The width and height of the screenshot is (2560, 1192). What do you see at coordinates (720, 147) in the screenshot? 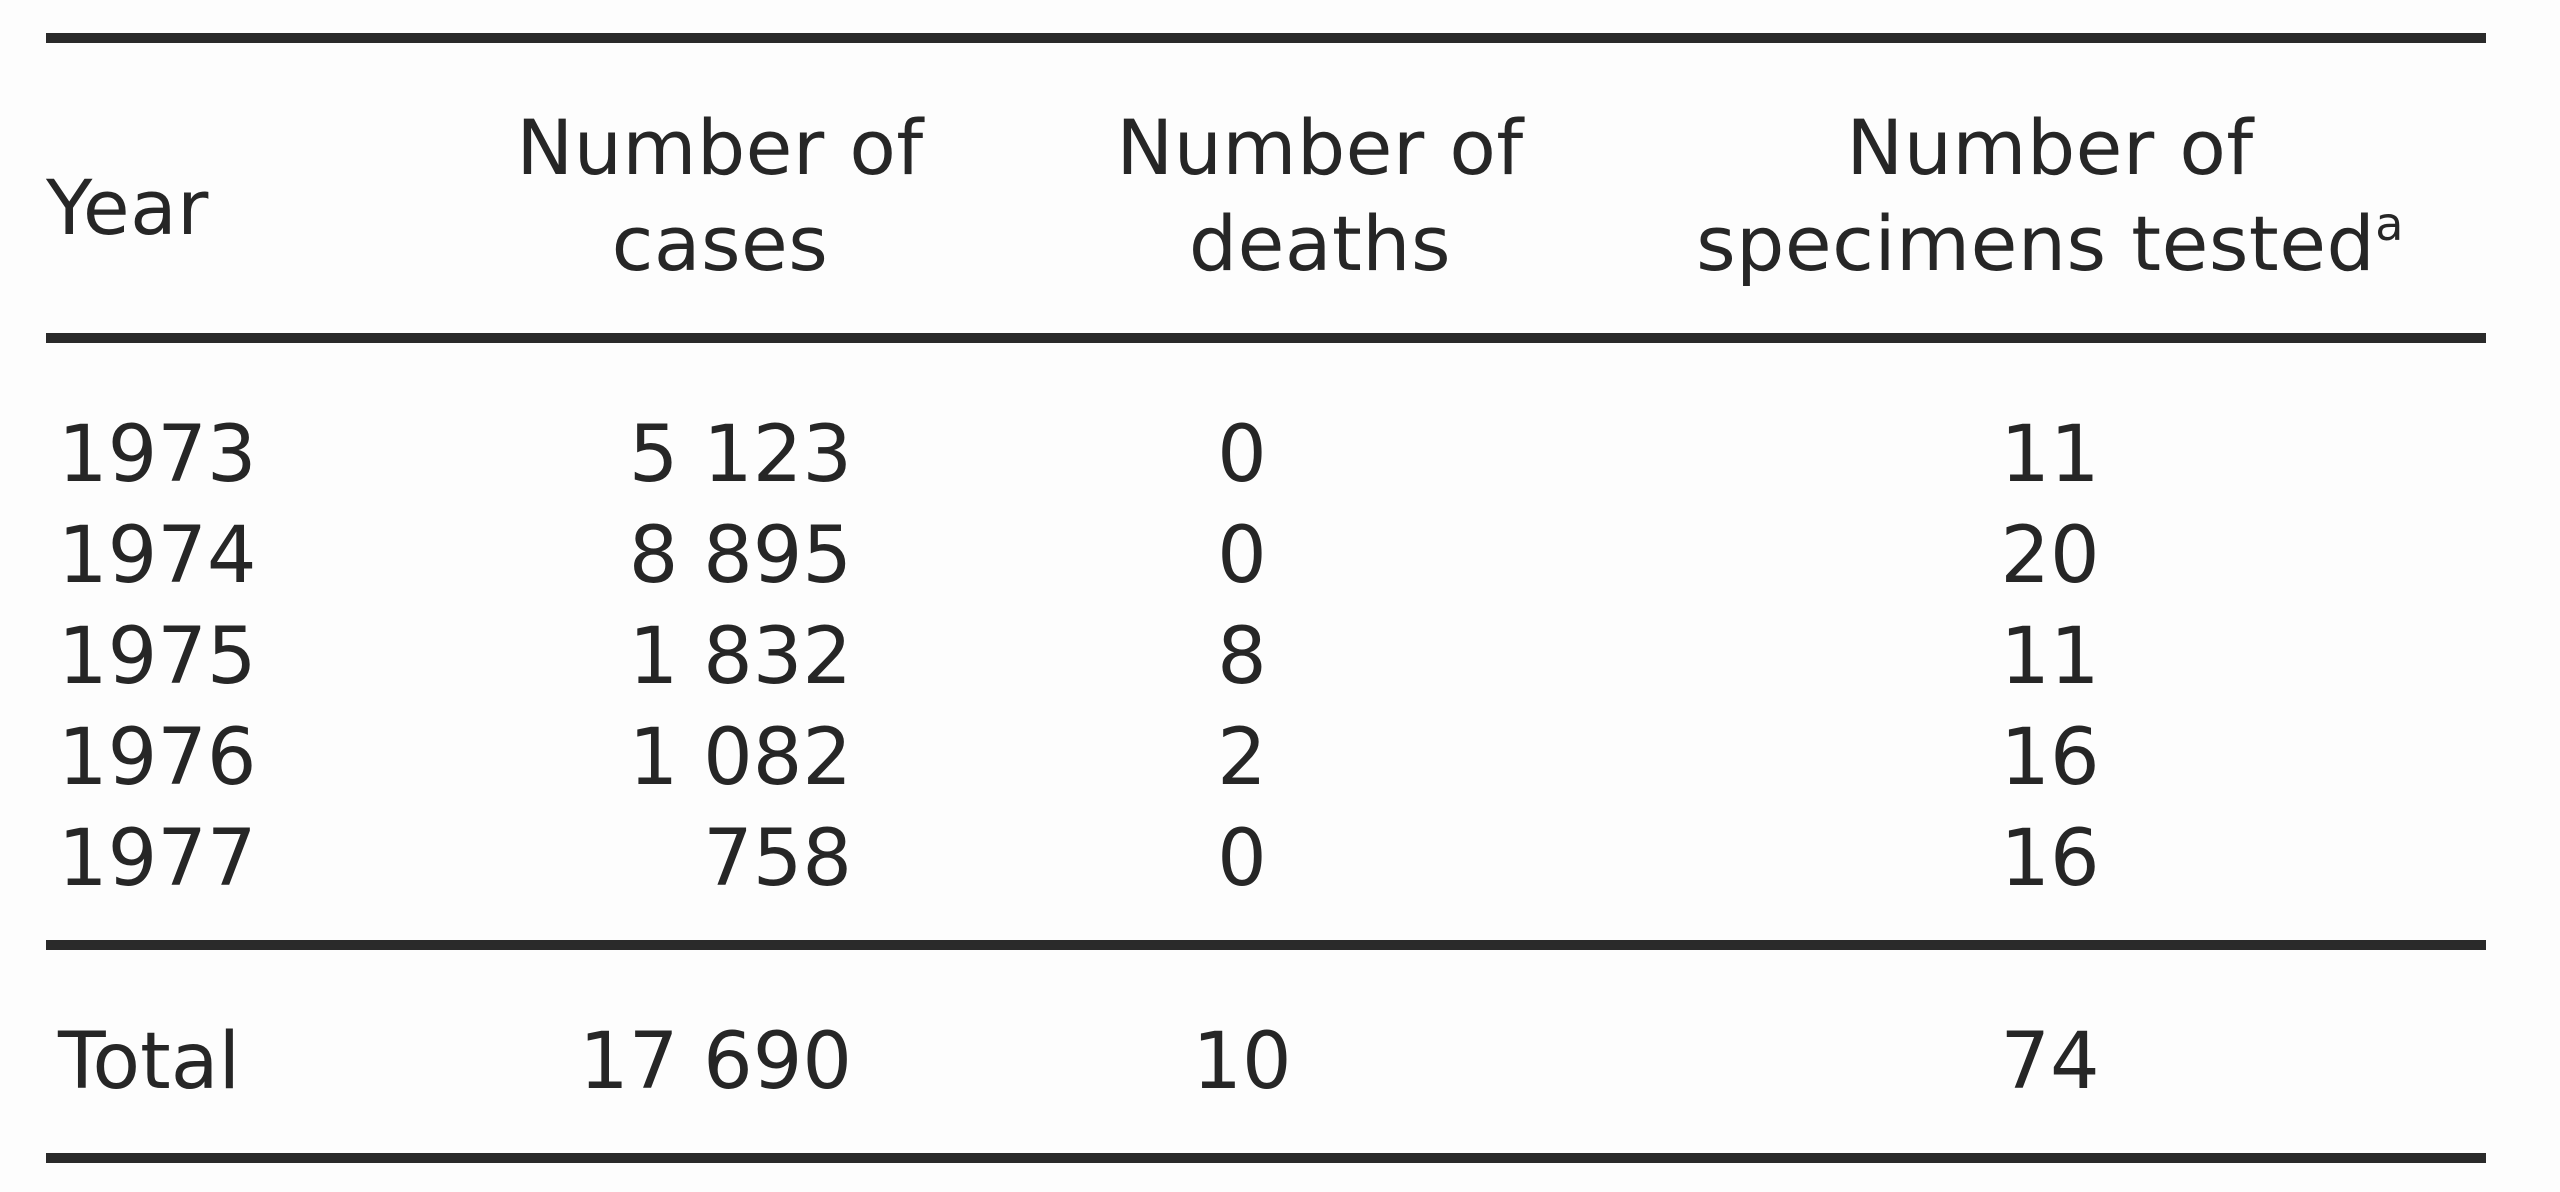
I see `header-cases-line1: Number of` at bounding box center [720, 147].